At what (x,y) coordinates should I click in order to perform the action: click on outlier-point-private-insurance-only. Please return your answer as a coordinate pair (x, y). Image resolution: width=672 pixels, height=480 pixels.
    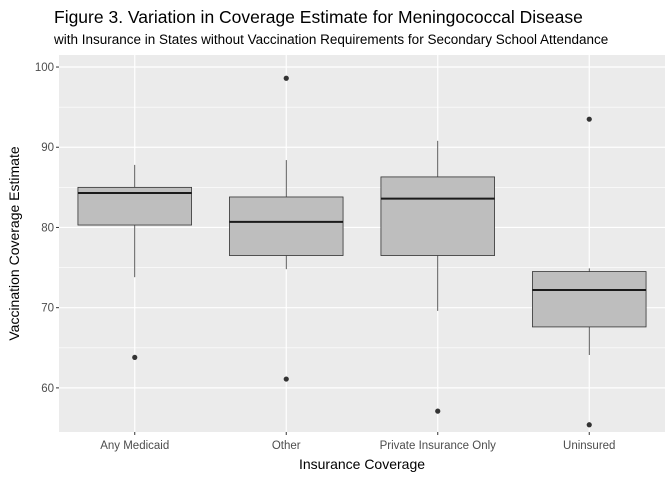
    Looking at the image, I should click on (438, 411).